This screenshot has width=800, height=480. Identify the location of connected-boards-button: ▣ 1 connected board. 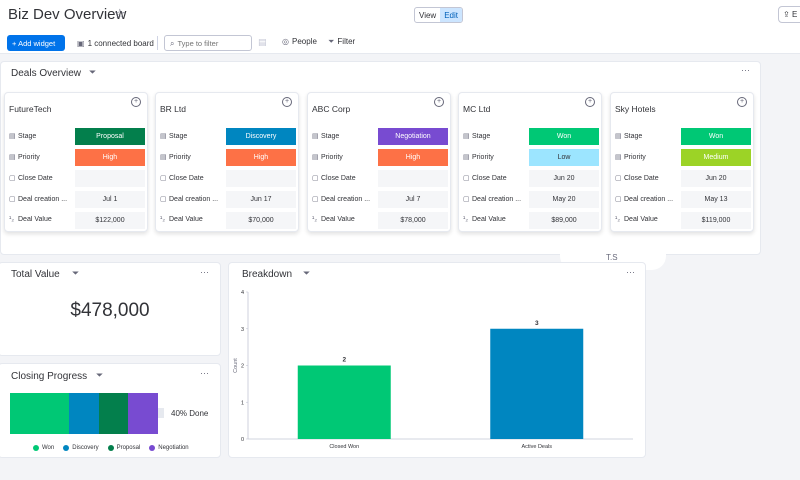
(115, 43).